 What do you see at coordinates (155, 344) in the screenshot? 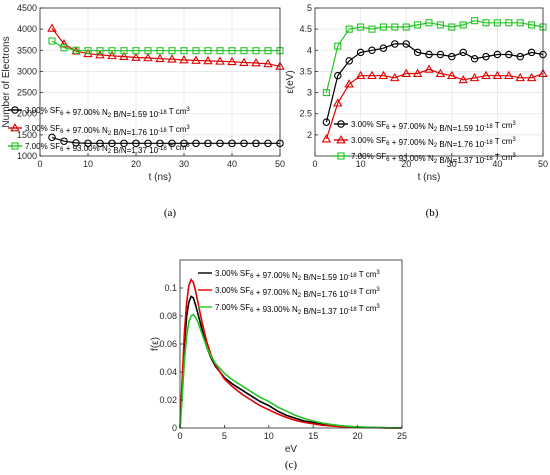
I see `y-axis-label-c: f(ε)` at bounding box center [155, 344].